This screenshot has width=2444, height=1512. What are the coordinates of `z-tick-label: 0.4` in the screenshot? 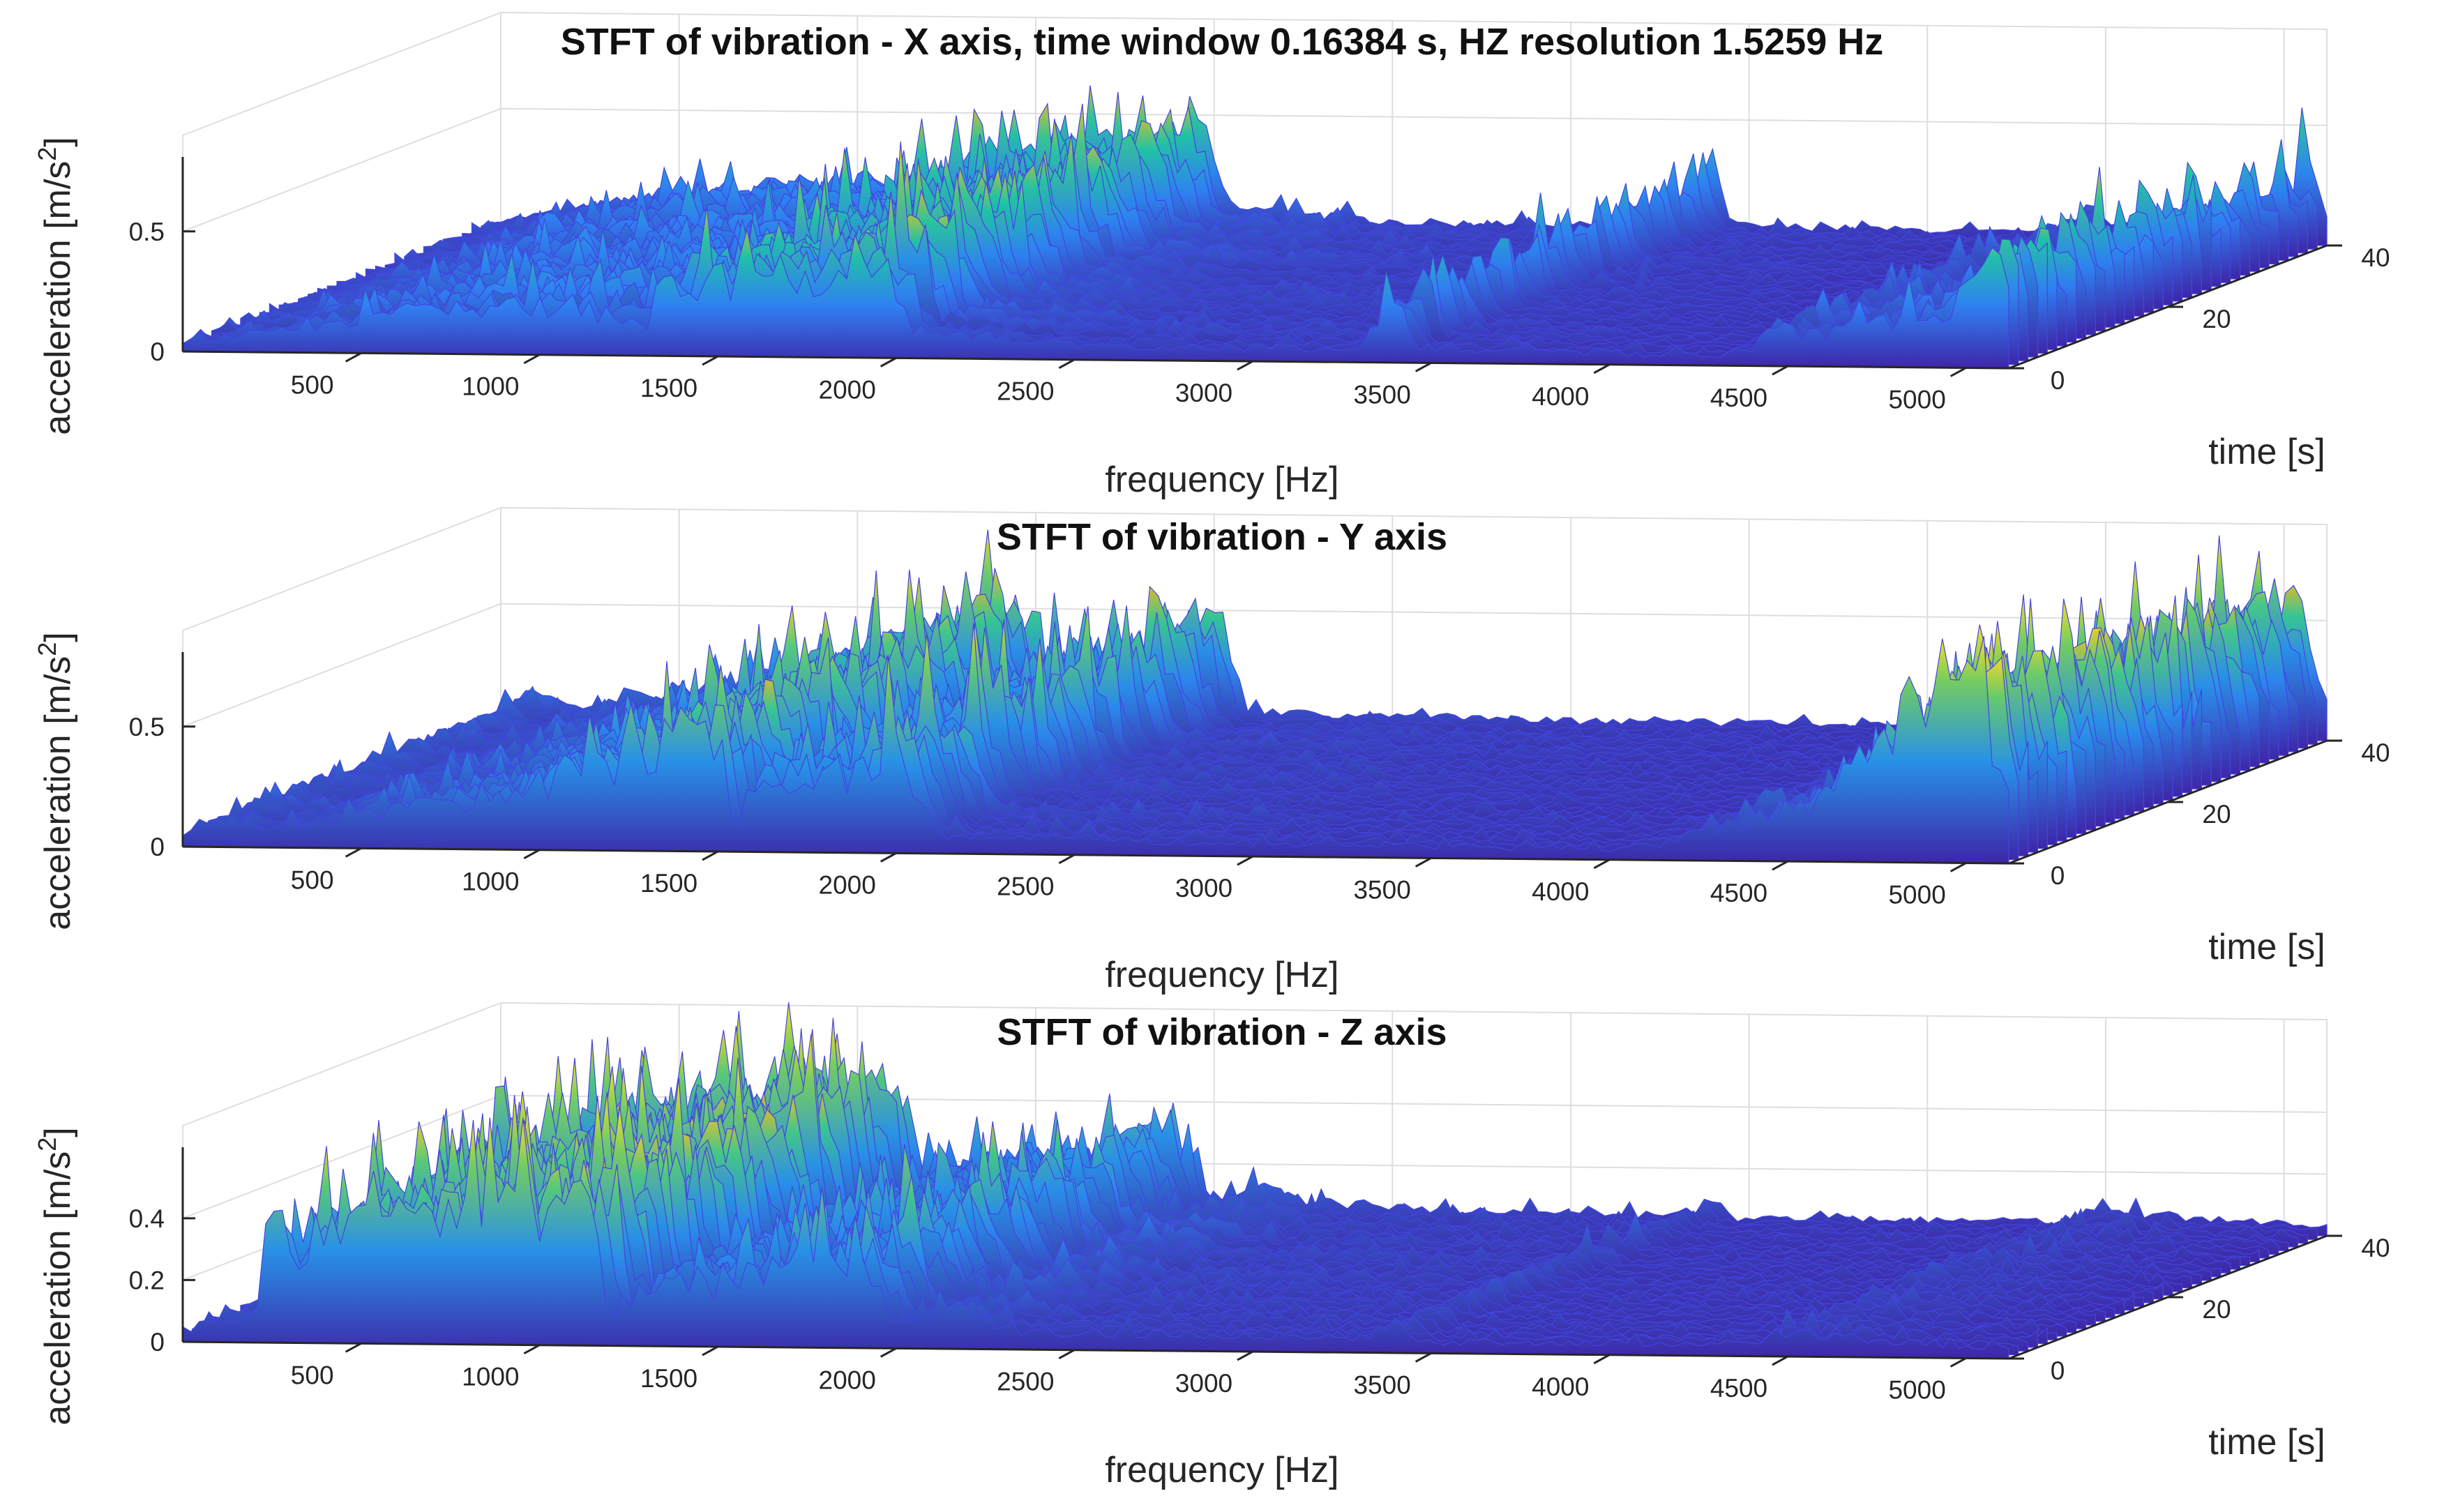 It's located at (147, 1218).